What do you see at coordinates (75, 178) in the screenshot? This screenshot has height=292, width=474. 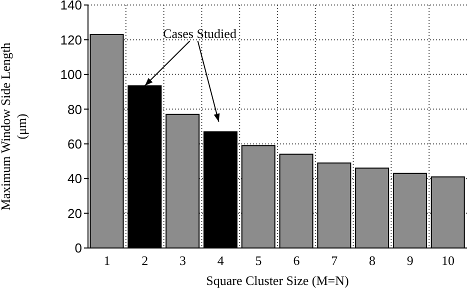 I see `y-tick-label: 40` at bounding box center [75, 178].